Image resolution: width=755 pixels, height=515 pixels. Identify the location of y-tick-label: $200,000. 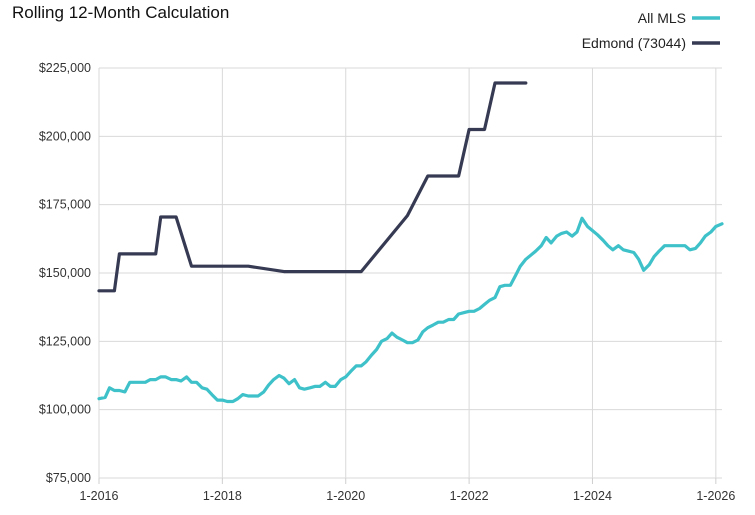
(65, 136).